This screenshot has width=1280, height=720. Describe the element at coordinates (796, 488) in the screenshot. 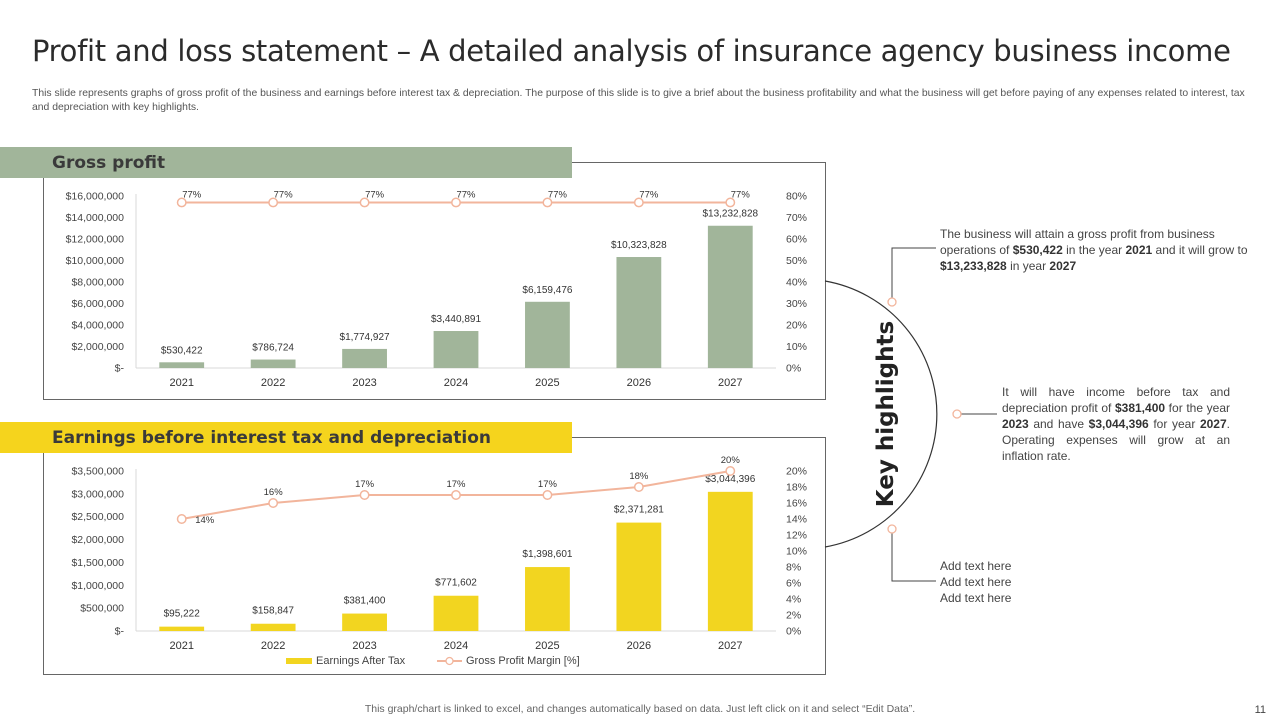

I see `y2-tick-label: 18%` at that location.